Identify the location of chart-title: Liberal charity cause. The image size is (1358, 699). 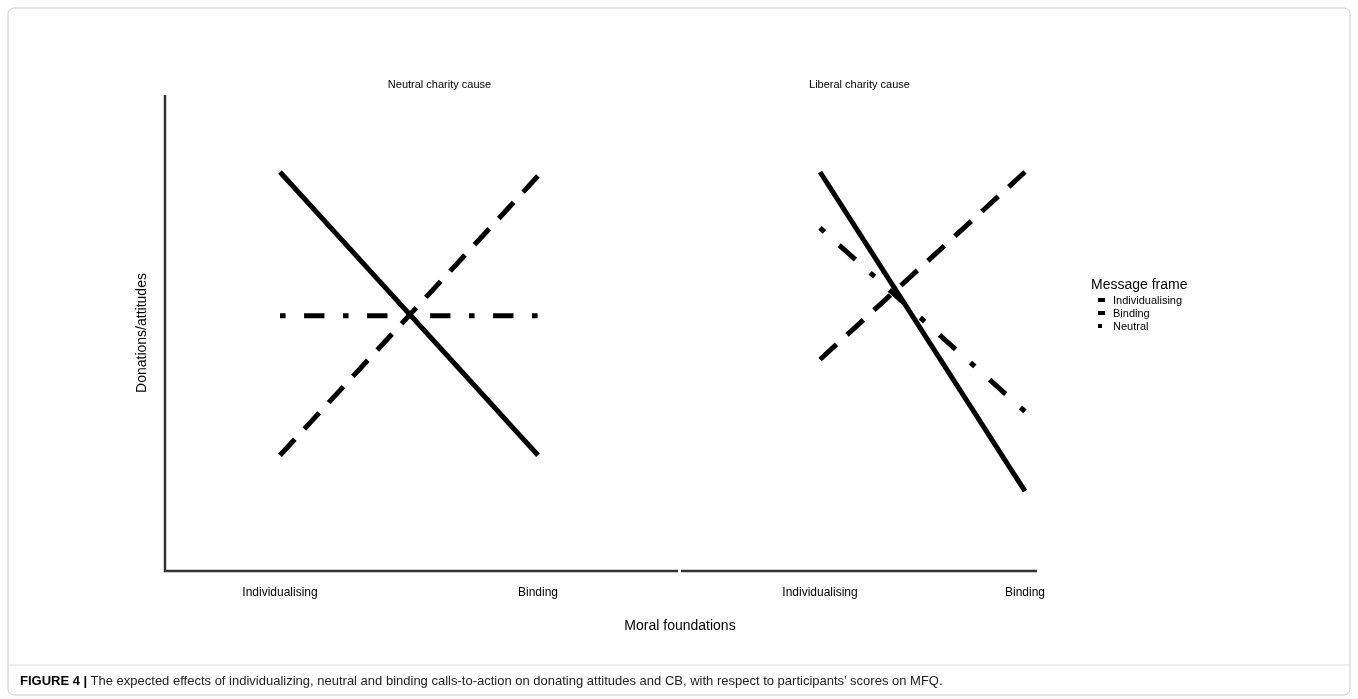
(859, 84).